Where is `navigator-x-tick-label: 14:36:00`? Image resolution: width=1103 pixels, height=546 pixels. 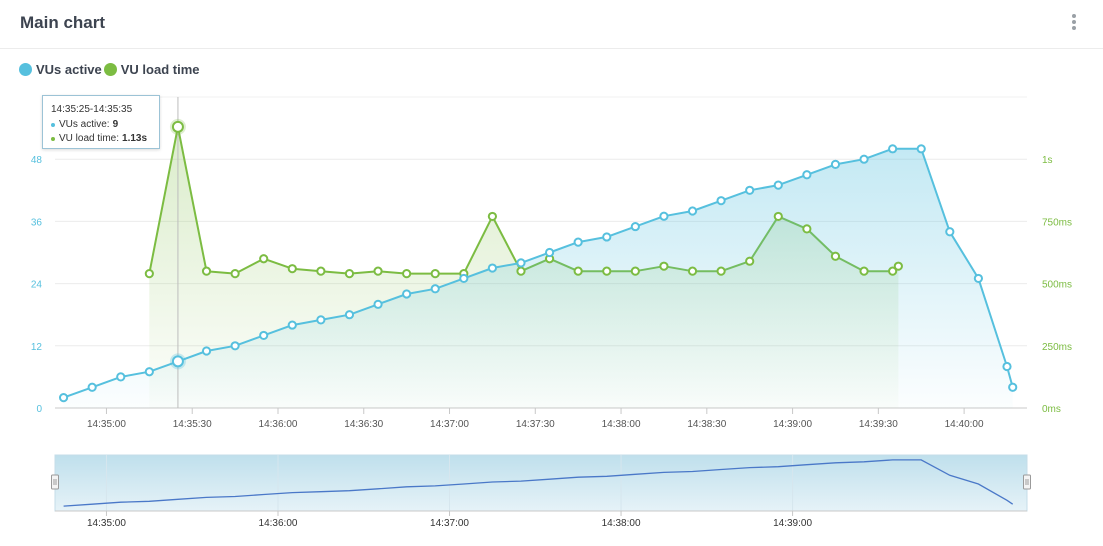
navigator-x-tick-label: 14:36:00 is located at coordinates (278, 523).